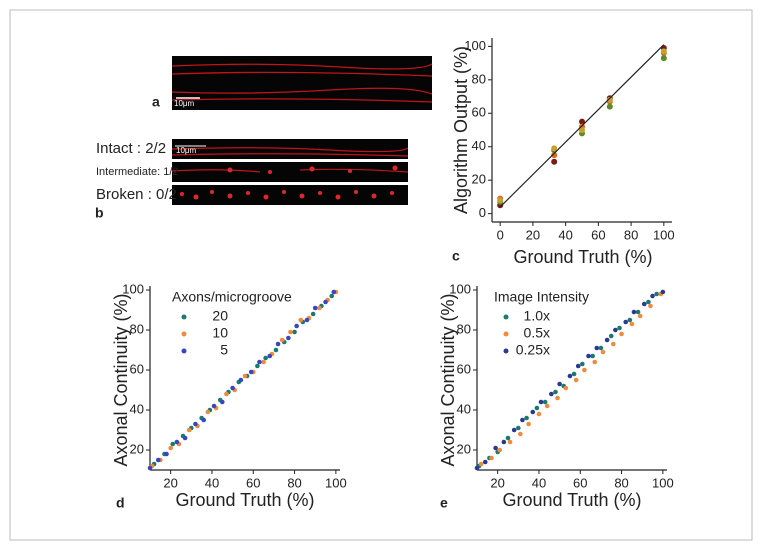  Describe the element at coordinates (456, 256) in the screenshot. I see `panel-label: c` at that location.